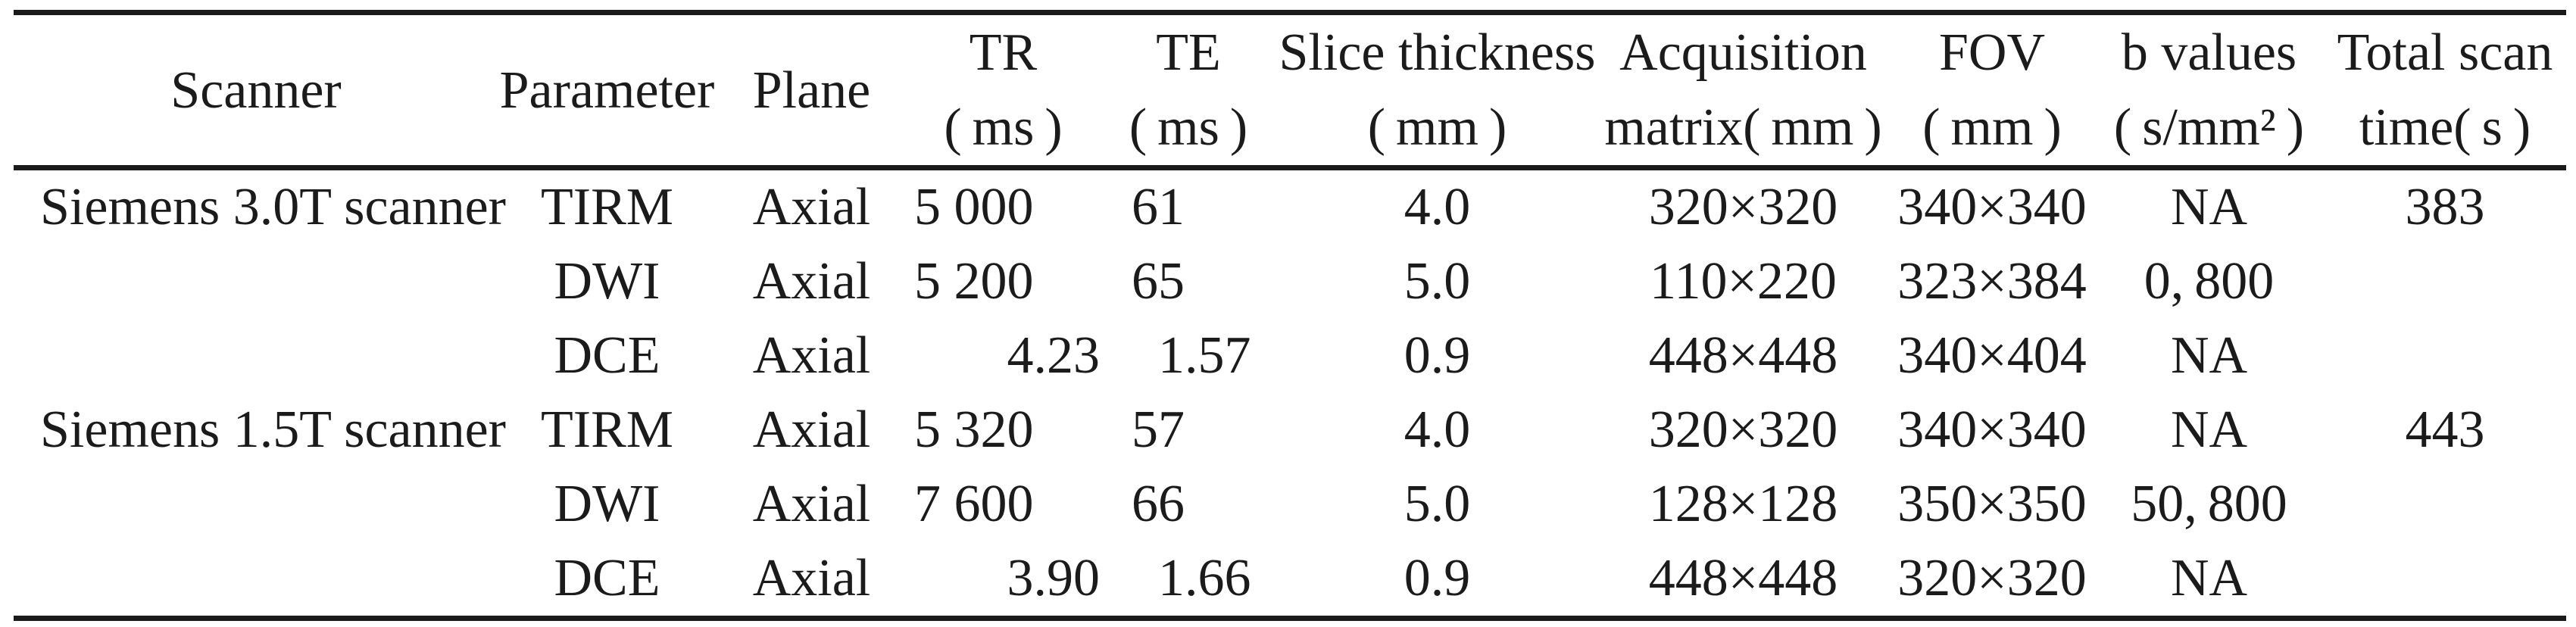 Image resolution: width=2576 pixels, height=627 pixels. What do you see at coordinates (607, 281) in the screenshot?
I see `cell-parameter: DWI` at bounding box center [607, 281].